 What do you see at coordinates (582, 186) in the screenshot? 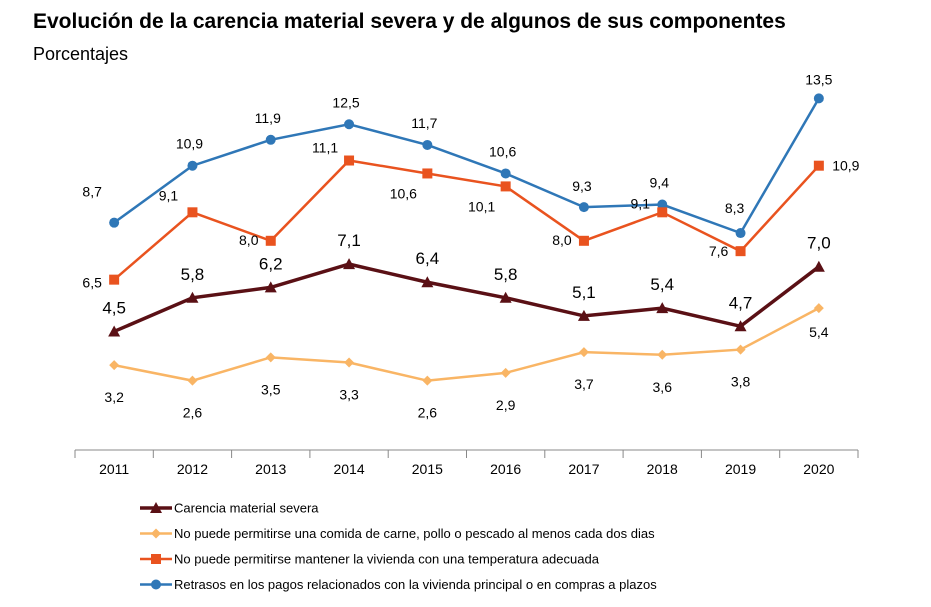
I see `data-label: 9,3` at bounding box center [582, 186].